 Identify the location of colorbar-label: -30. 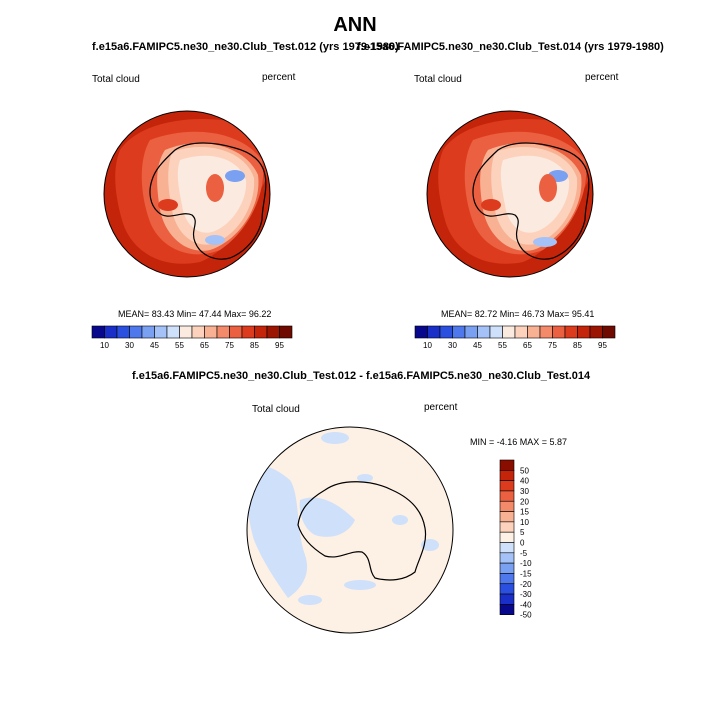
(526, 594).